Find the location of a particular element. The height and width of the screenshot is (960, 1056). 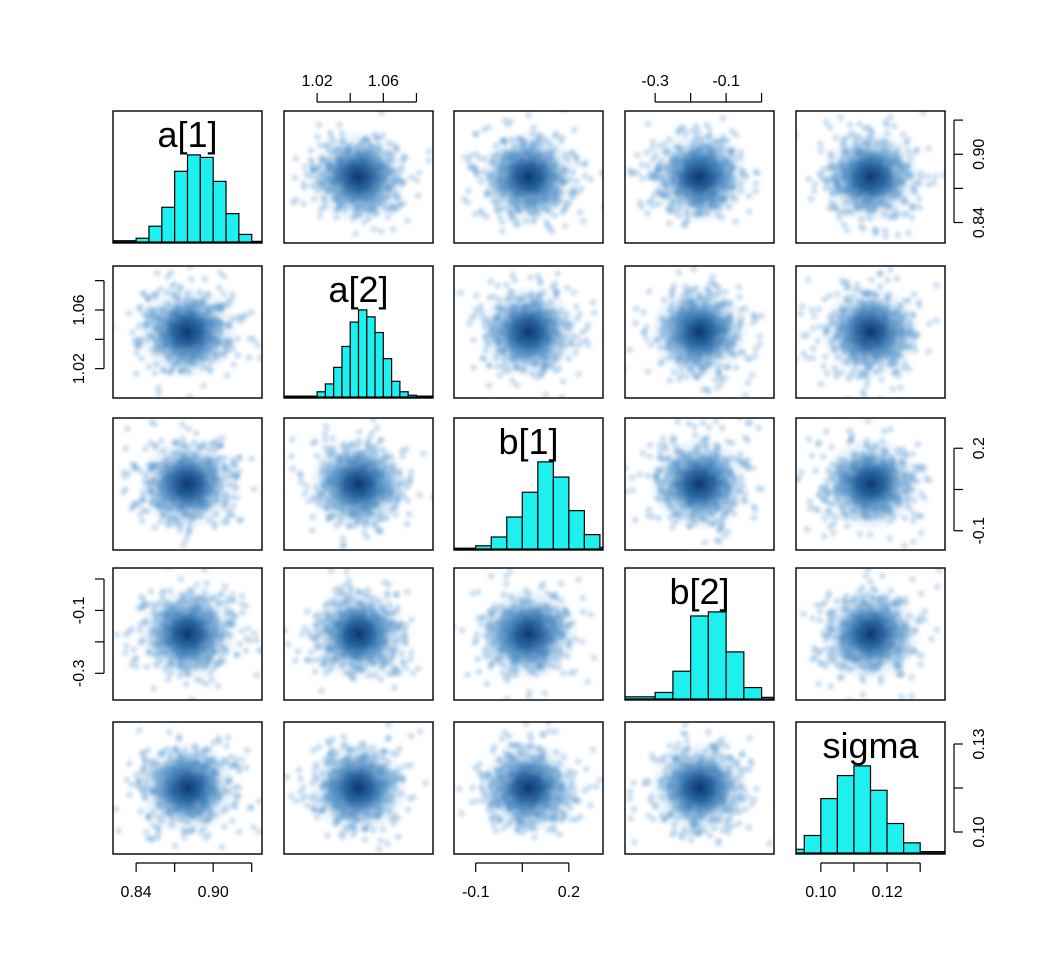

panel-a[1]-a[2] is located at coordinates (358, 177).